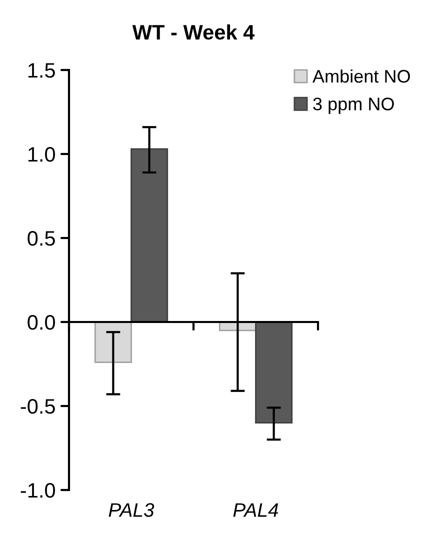 The width and height of the screenshot is (428, 535). Describe the element at coordinates (41, 322) in the screenshot. I see `y-tick-label: 0.0` at that location.